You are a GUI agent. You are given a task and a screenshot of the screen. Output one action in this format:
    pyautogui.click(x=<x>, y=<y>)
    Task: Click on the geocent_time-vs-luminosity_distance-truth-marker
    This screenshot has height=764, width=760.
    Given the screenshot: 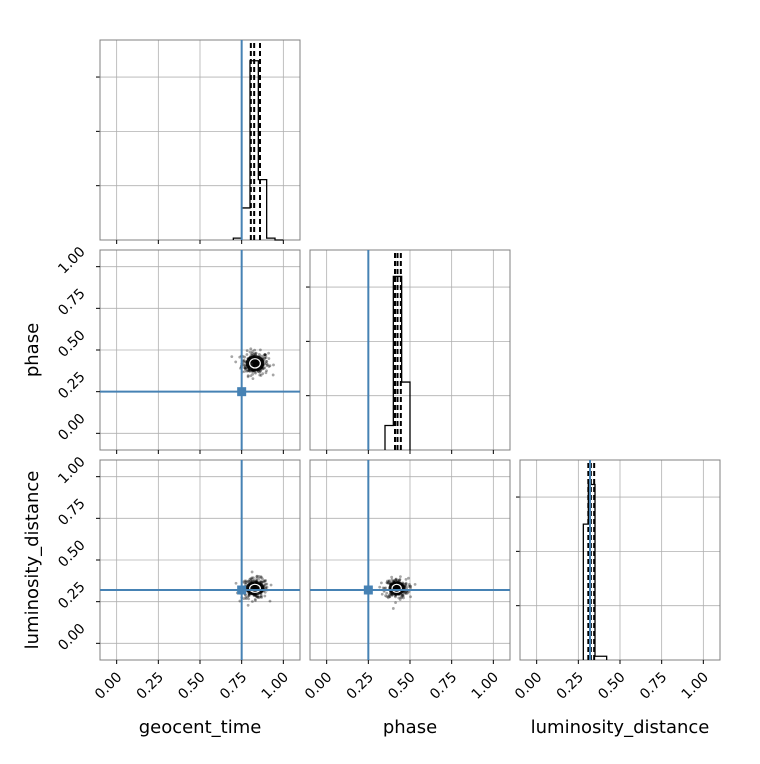 What is the action you would take?
    pyautogui.click(x=242, y=590)
    